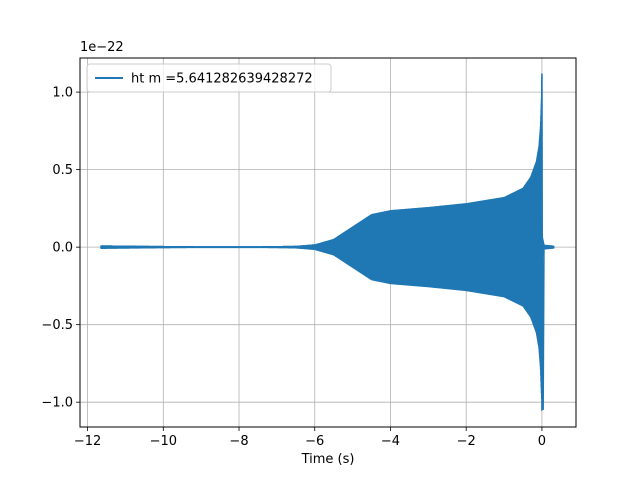  Describe the element at coordinates (222, 79) in the screenshot. I see `legend-label: ht m =5.641282639428272` at that location.